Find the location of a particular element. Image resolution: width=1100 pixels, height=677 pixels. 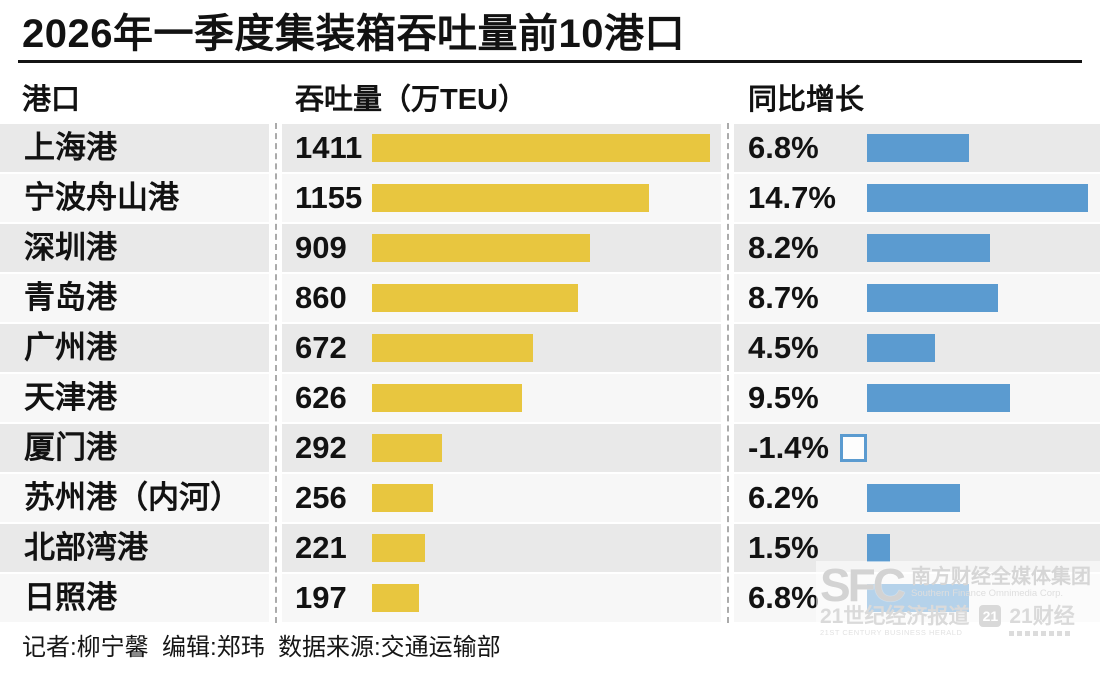

row-background-growth-cell is located at coordinates (916, 448).